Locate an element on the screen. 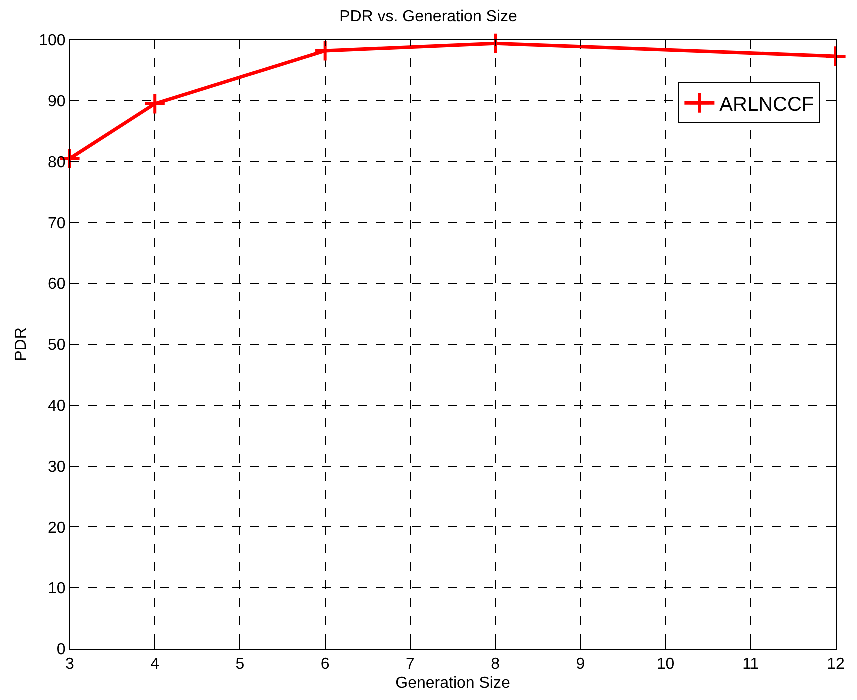  x-tick-label: 12 is located at coordinates (836, 665).